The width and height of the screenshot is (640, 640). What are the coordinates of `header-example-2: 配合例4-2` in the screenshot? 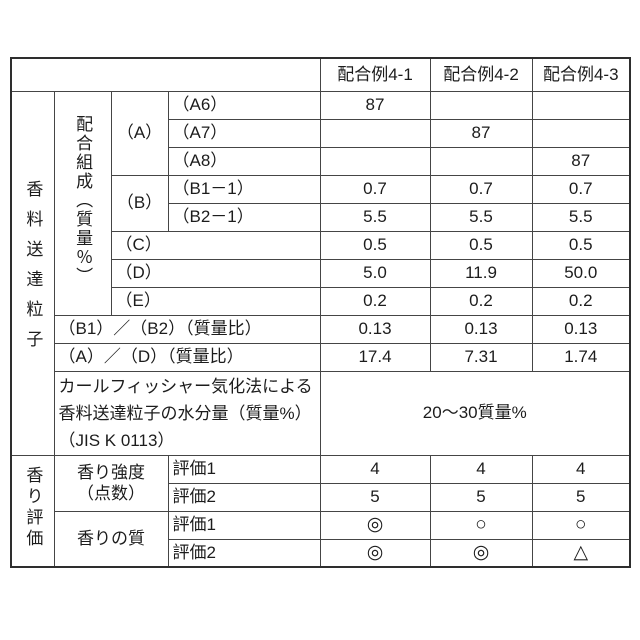 It's located at (481, 74).